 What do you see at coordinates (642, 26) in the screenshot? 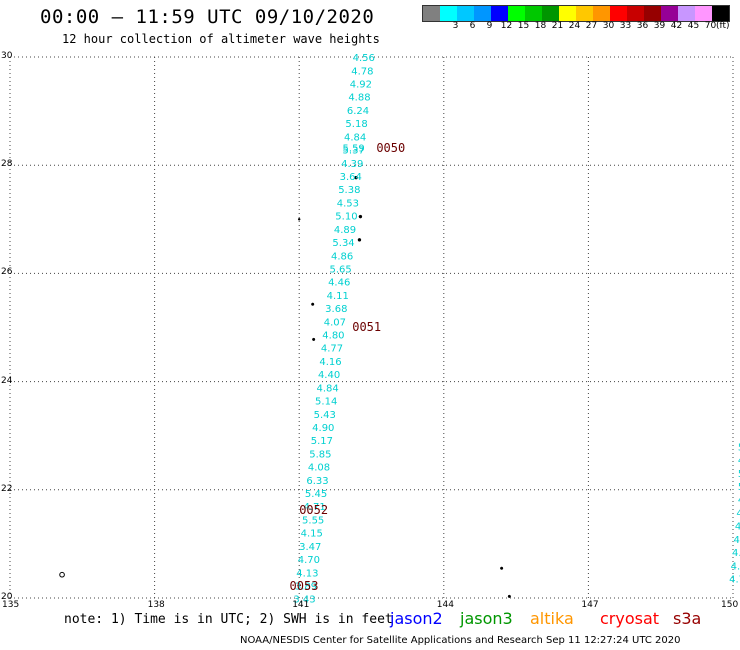
I see `legend-tick-label: 36` at bounding box center [642, 26].